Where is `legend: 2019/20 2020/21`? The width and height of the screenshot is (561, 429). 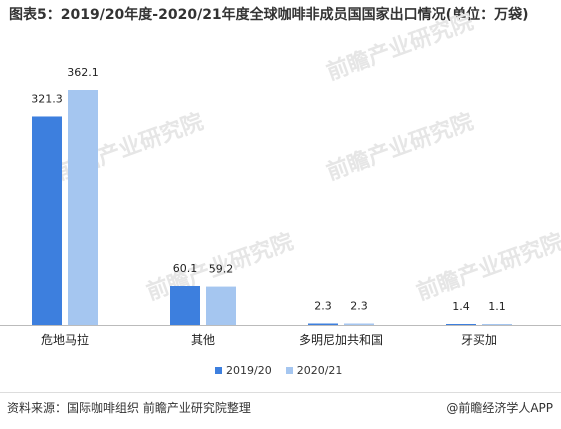
legend: 2019/20 2020/21 is located at coordinates (278, 370).